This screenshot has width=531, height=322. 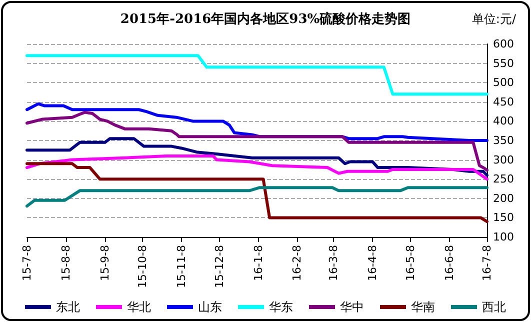 What do you see at coordinates (503, 101) in the screenshot?
I see `y-tick-label: 450` at bounding box center [503, 101].